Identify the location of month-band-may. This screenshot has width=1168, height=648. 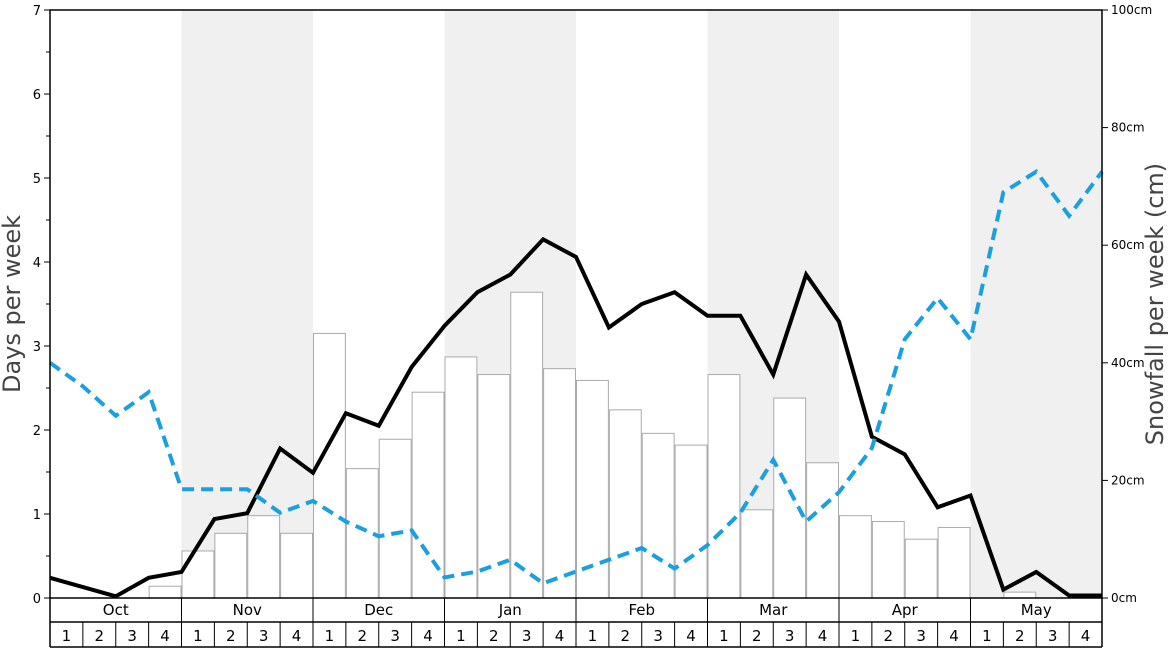
(1036, 304).